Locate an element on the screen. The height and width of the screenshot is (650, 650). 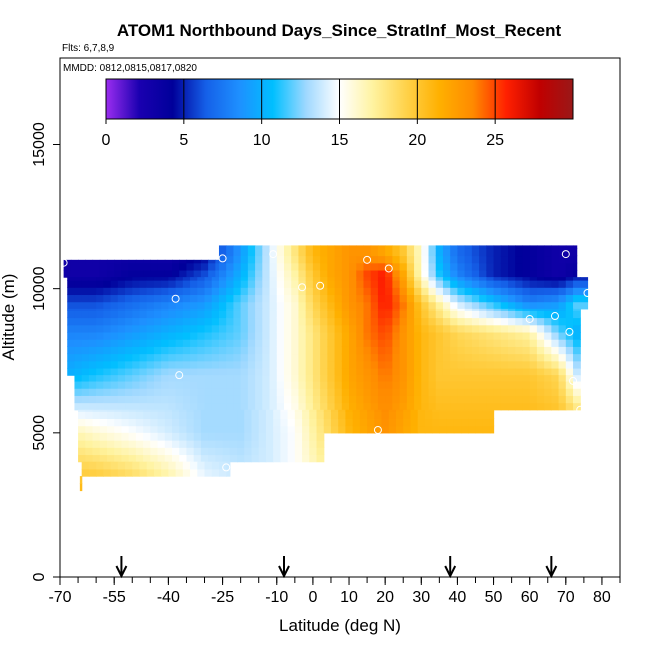
x-tick-label: -55 is located at coordinates (114, 597).